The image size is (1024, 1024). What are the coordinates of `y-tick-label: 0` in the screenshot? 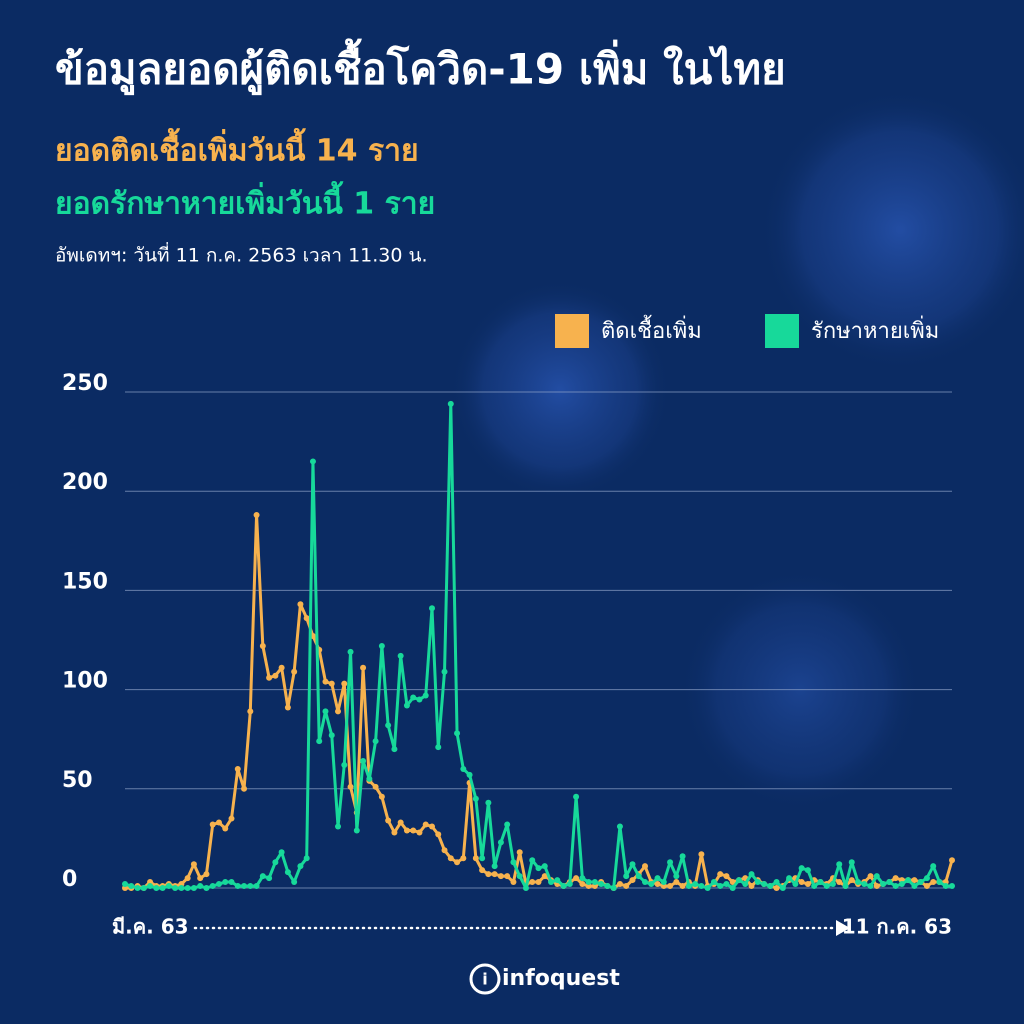 It's located at (69, 879).